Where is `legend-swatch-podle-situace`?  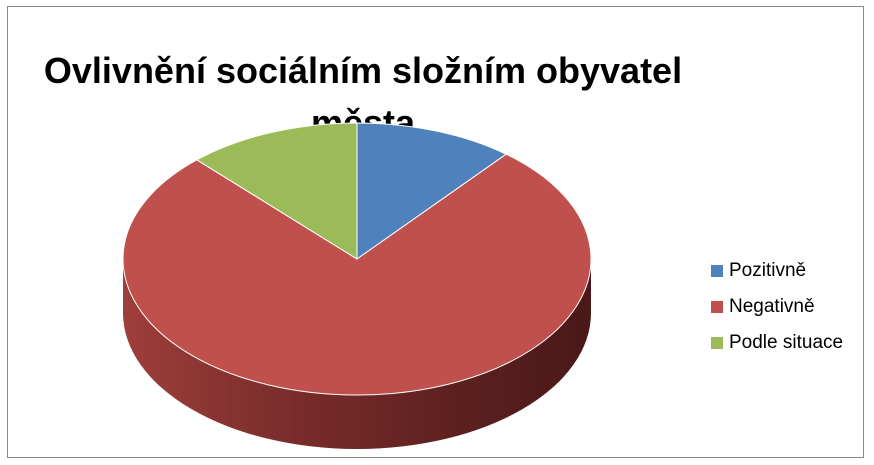 legend-swatch-podle-situace is located at coordinates (717, 343).